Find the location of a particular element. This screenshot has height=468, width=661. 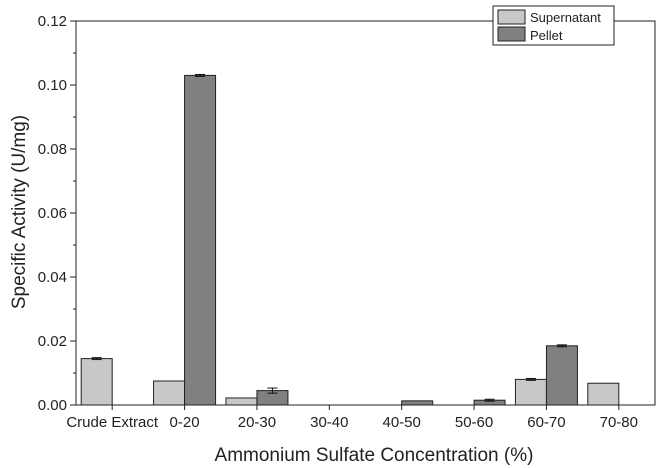

x-tick-label: 50-60 is located at coordinates (474, 422).